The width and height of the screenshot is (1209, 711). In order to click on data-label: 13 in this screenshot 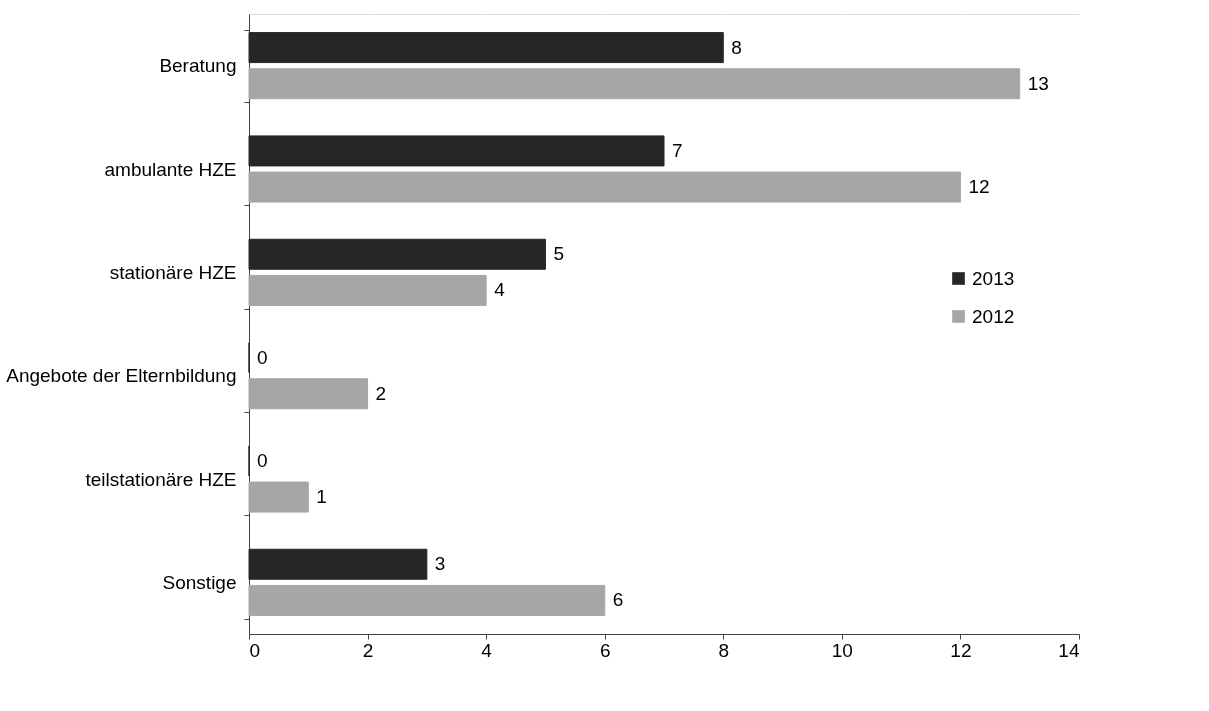, I will do `click(1038, 83)`.